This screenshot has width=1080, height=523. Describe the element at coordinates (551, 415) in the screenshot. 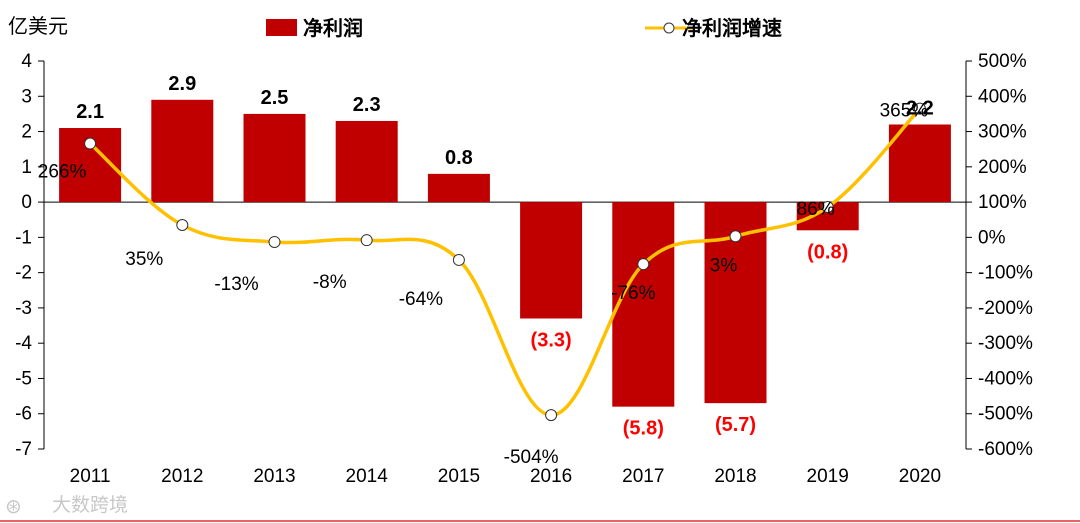

I see `growth-marker-2016` at that location.